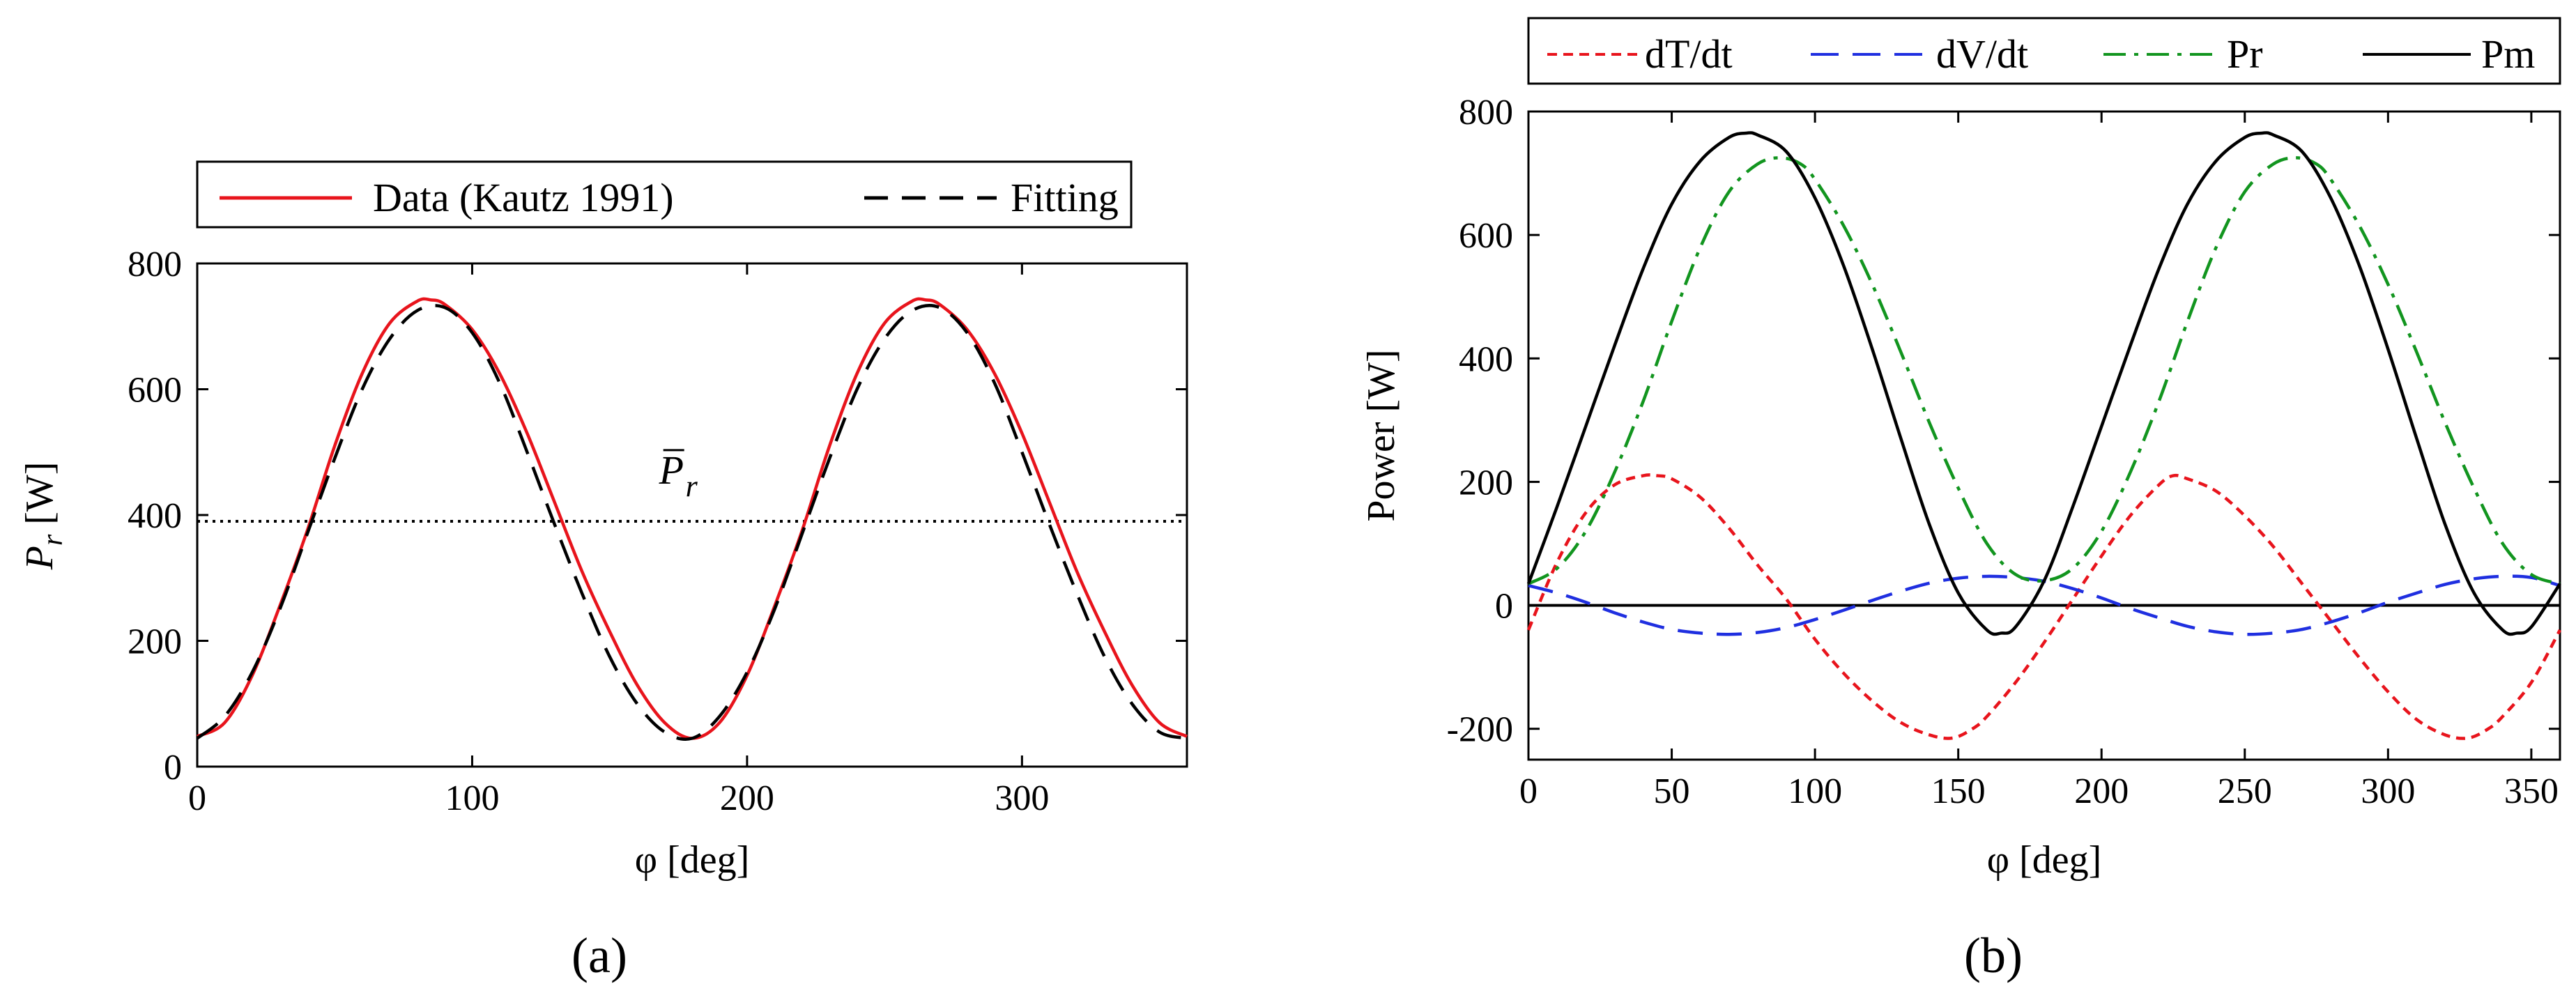  I want to click on mean-power-annotation: P r, so click(678, 475).